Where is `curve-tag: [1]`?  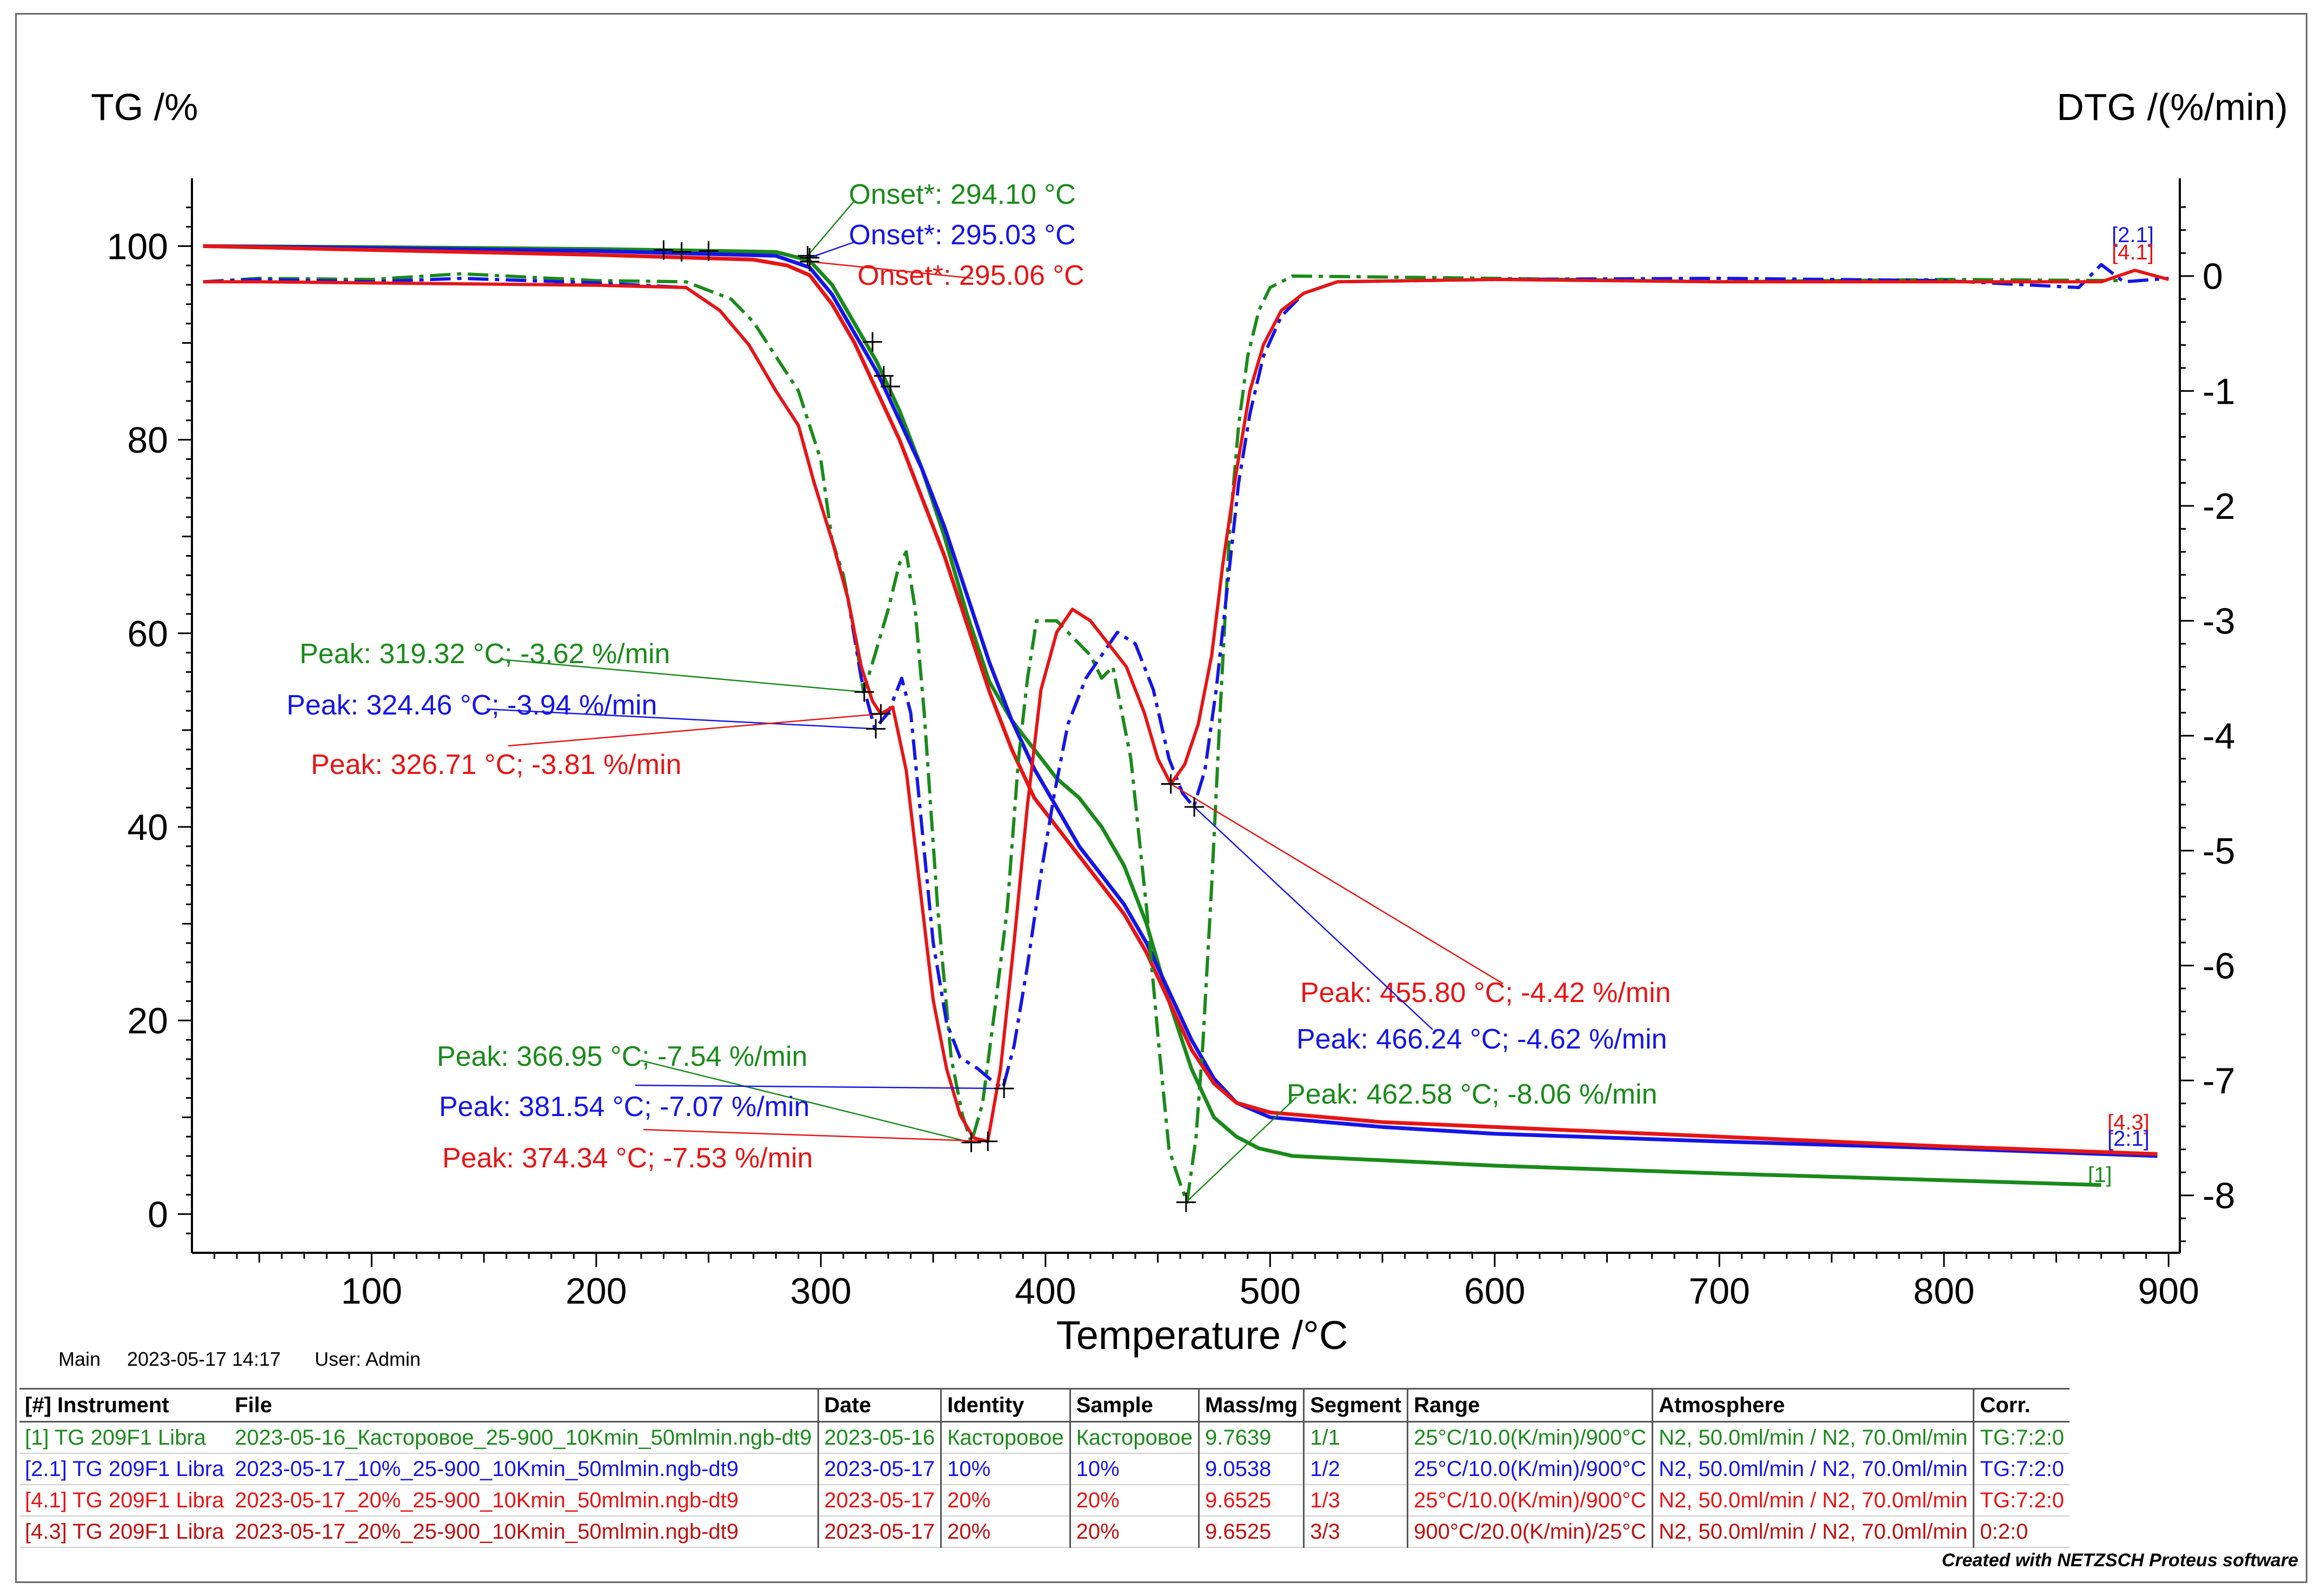 curve-tag: [1] is located at coordinates (2100, 1175).